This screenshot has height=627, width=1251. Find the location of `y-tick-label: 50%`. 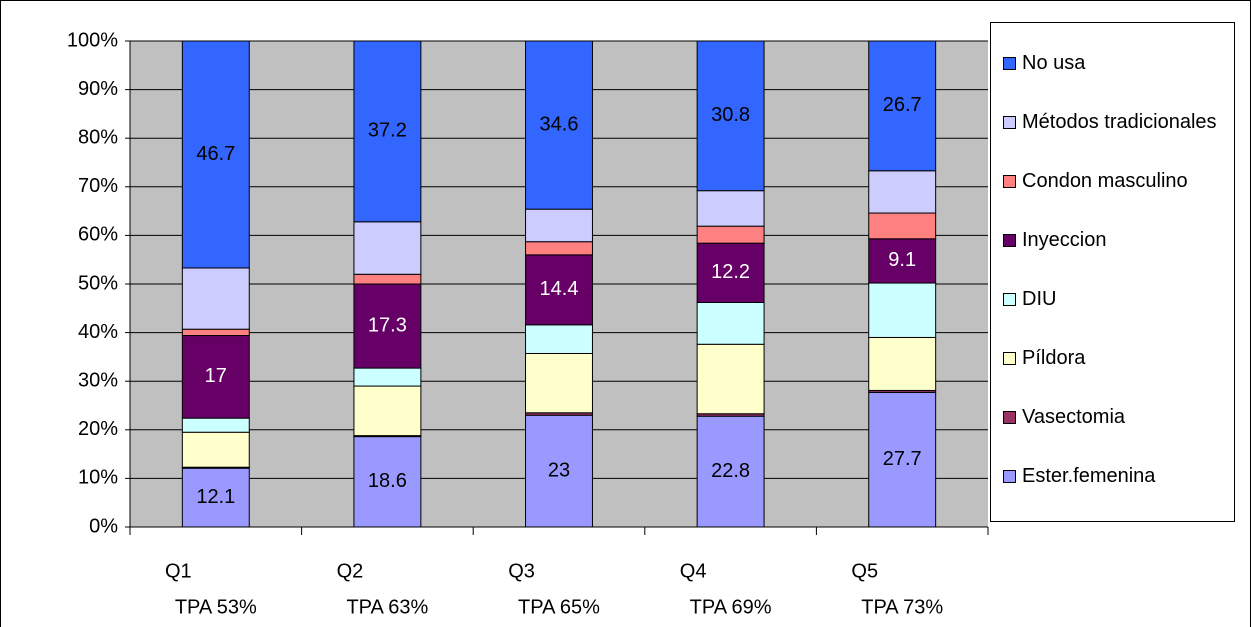

y-tick-label: 50% is located at coordinates (98, 283).